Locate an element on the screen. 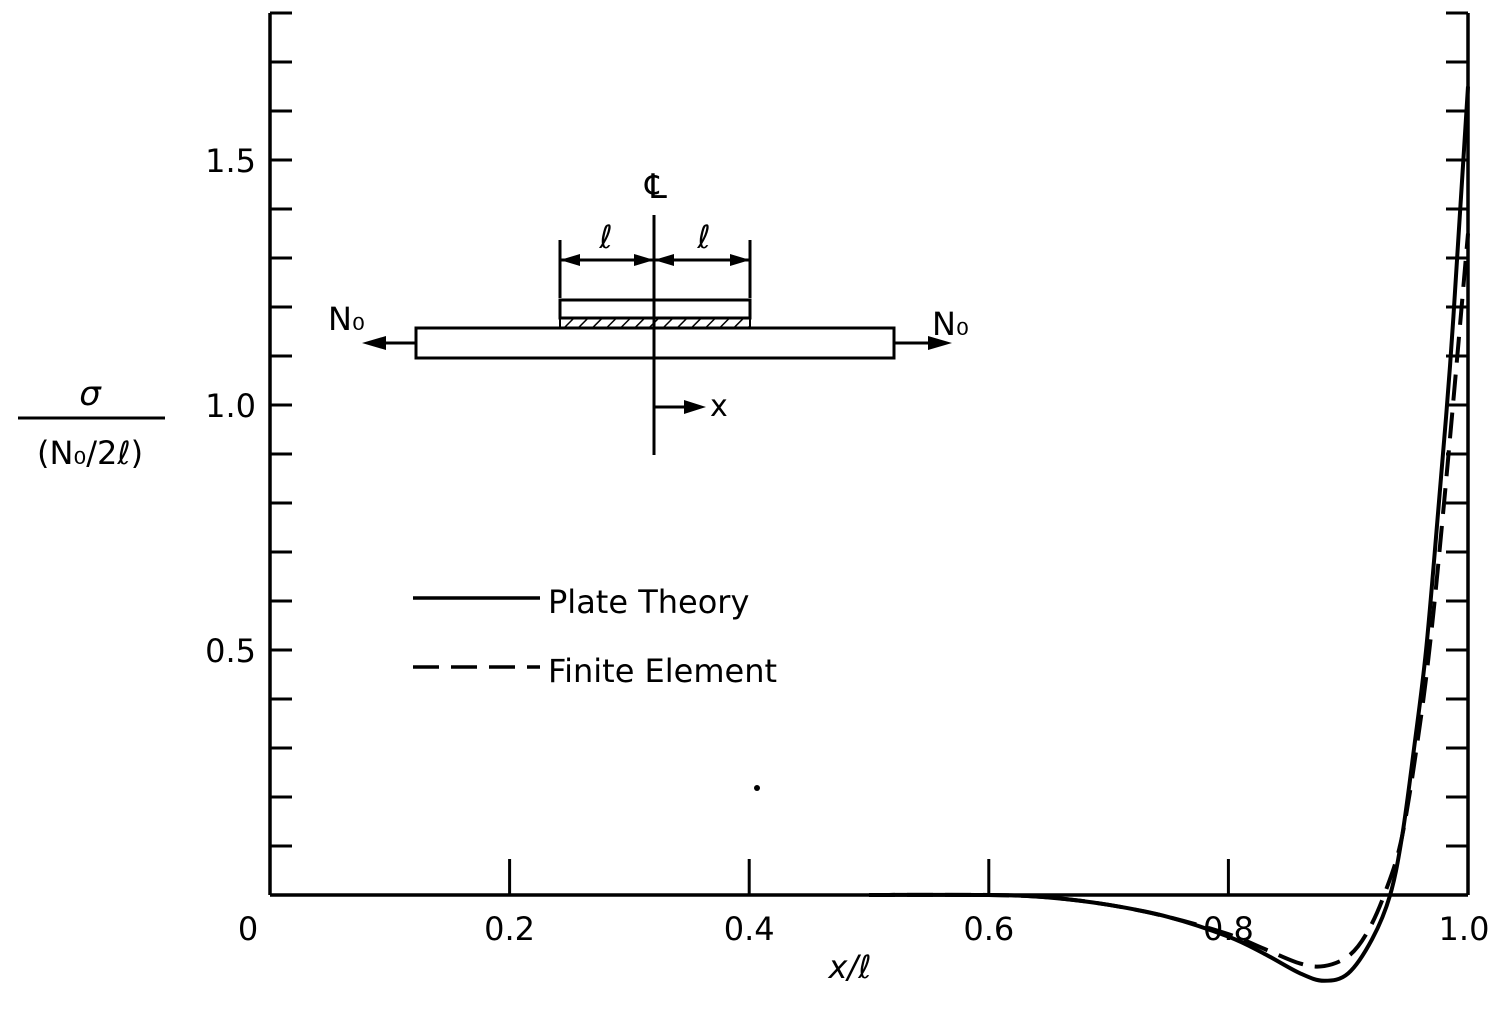  inset-load-left-arrow-icon is located at coordinates (374, 343).